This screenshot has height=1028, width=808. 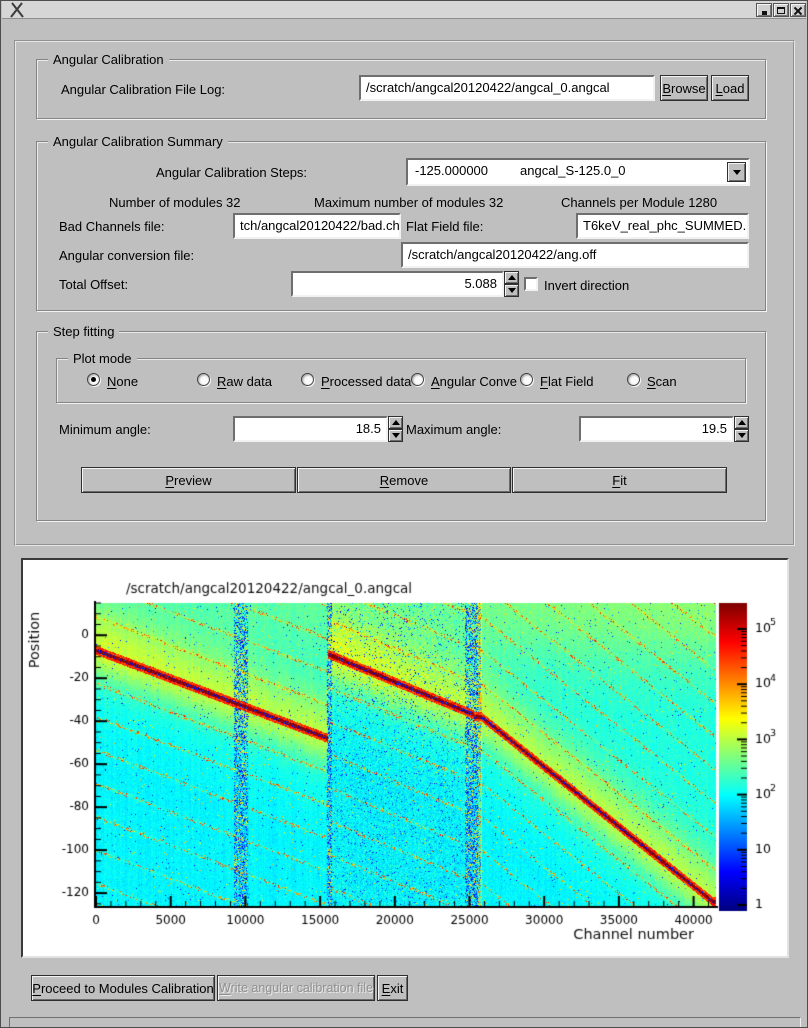 I want to click on ang-conv-label: Angular conversion file:, so click(x=127, y=255).